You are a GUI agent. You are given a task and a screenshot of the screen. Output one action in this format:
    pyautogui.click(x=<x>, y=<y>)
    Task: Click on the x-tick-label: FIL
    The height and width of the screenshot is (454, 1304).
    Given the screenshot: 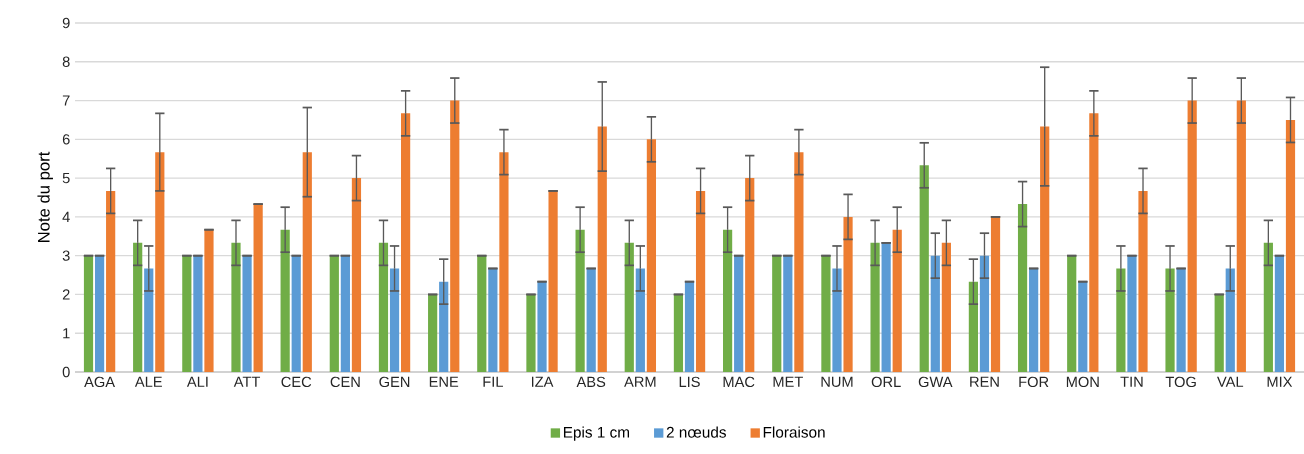 What is the action you would take?
    pyautogui.click(x=493, y=381)
    